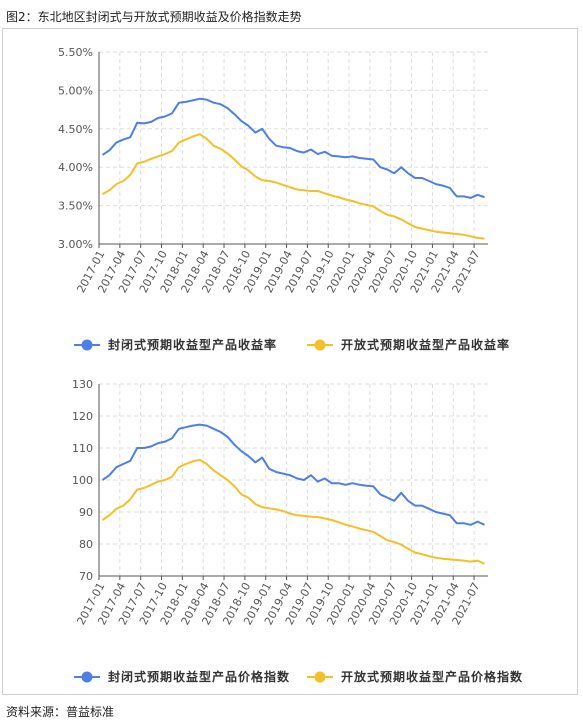  What do you see at coordinates (75, 244) in the screenshot?
I see `y-tick-label: 3.00%` at bounding box center [75, 244].